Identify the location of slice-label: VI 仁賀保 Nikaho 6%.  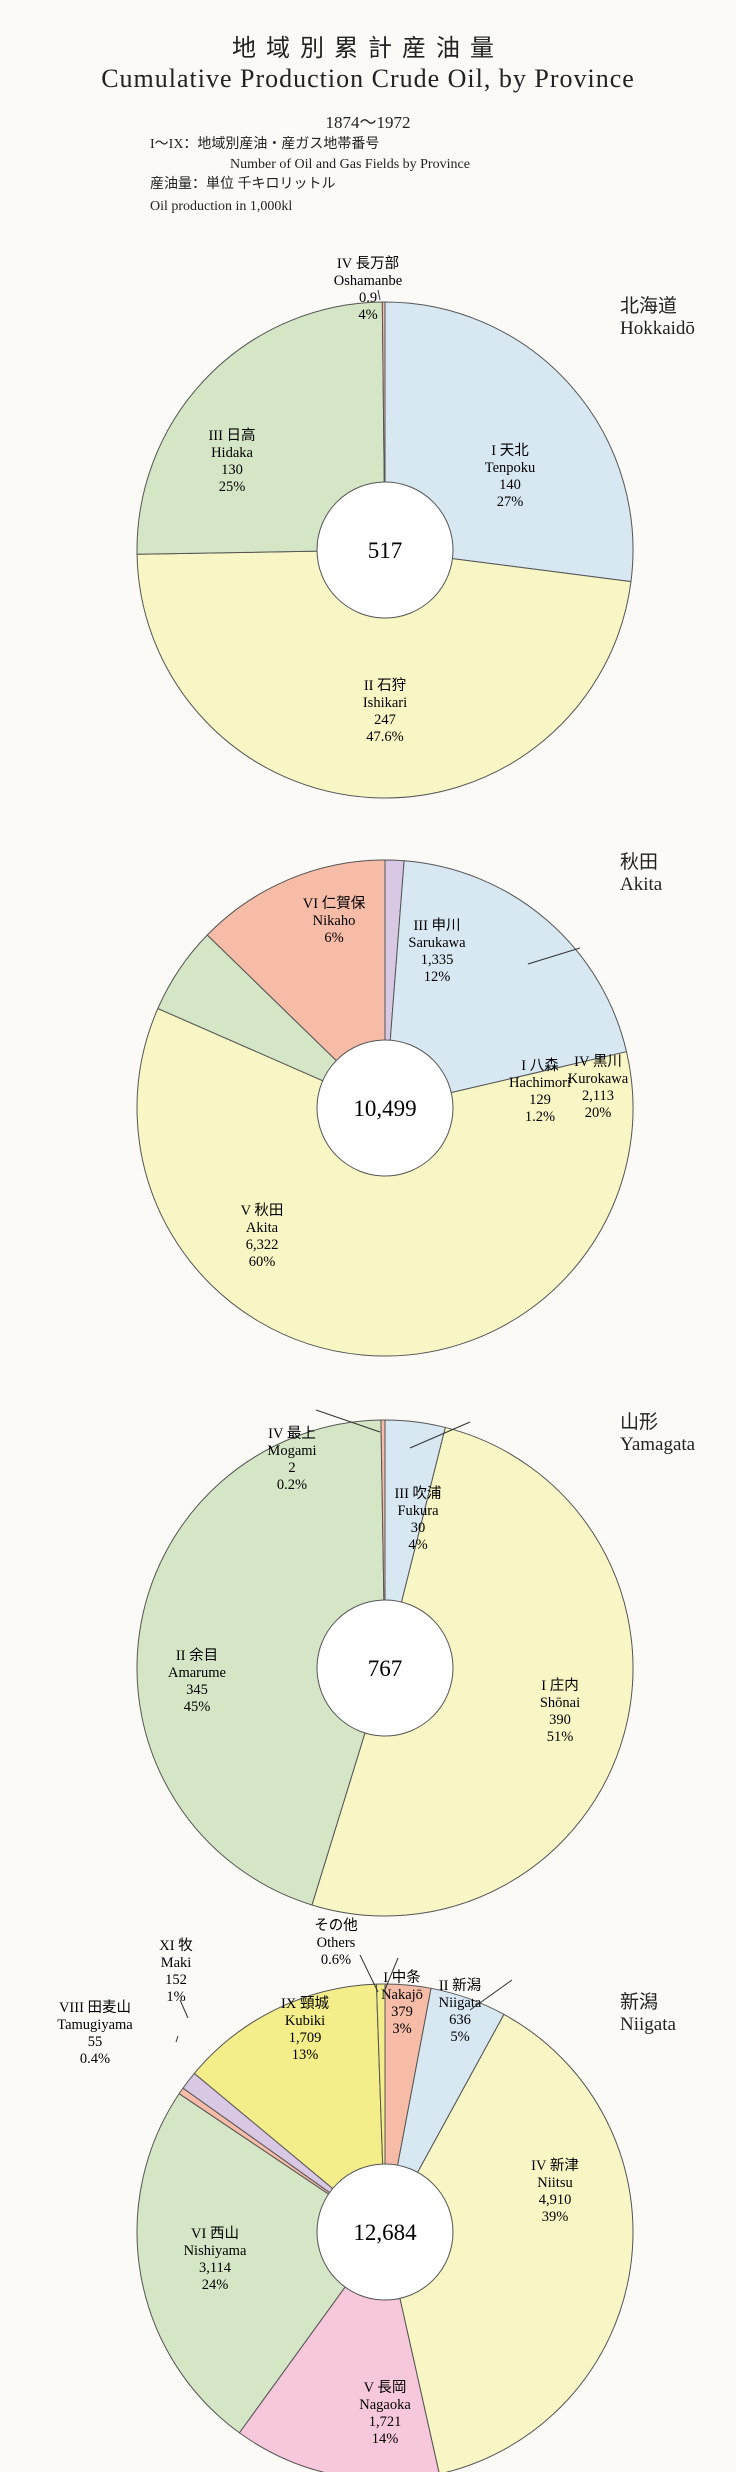
(334, 920).